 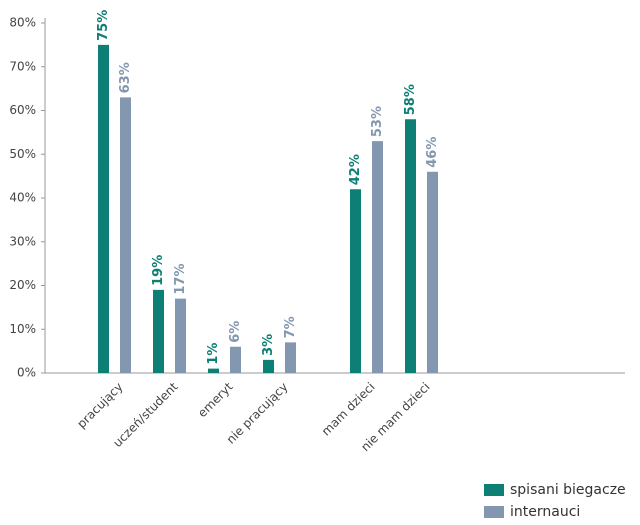 I want to click on x-tick-label: emeryt, so click(x=215, y=399).